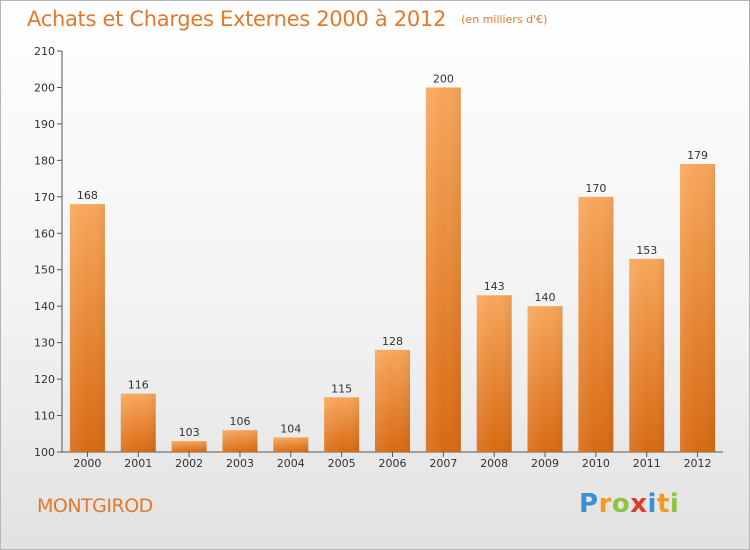 The height and width of the screenshot is (550, 750). What do you see at coordinates (647, 463) in the screenshot?
I see `x-tick-label: 2011` at bounding box center [647, 463].